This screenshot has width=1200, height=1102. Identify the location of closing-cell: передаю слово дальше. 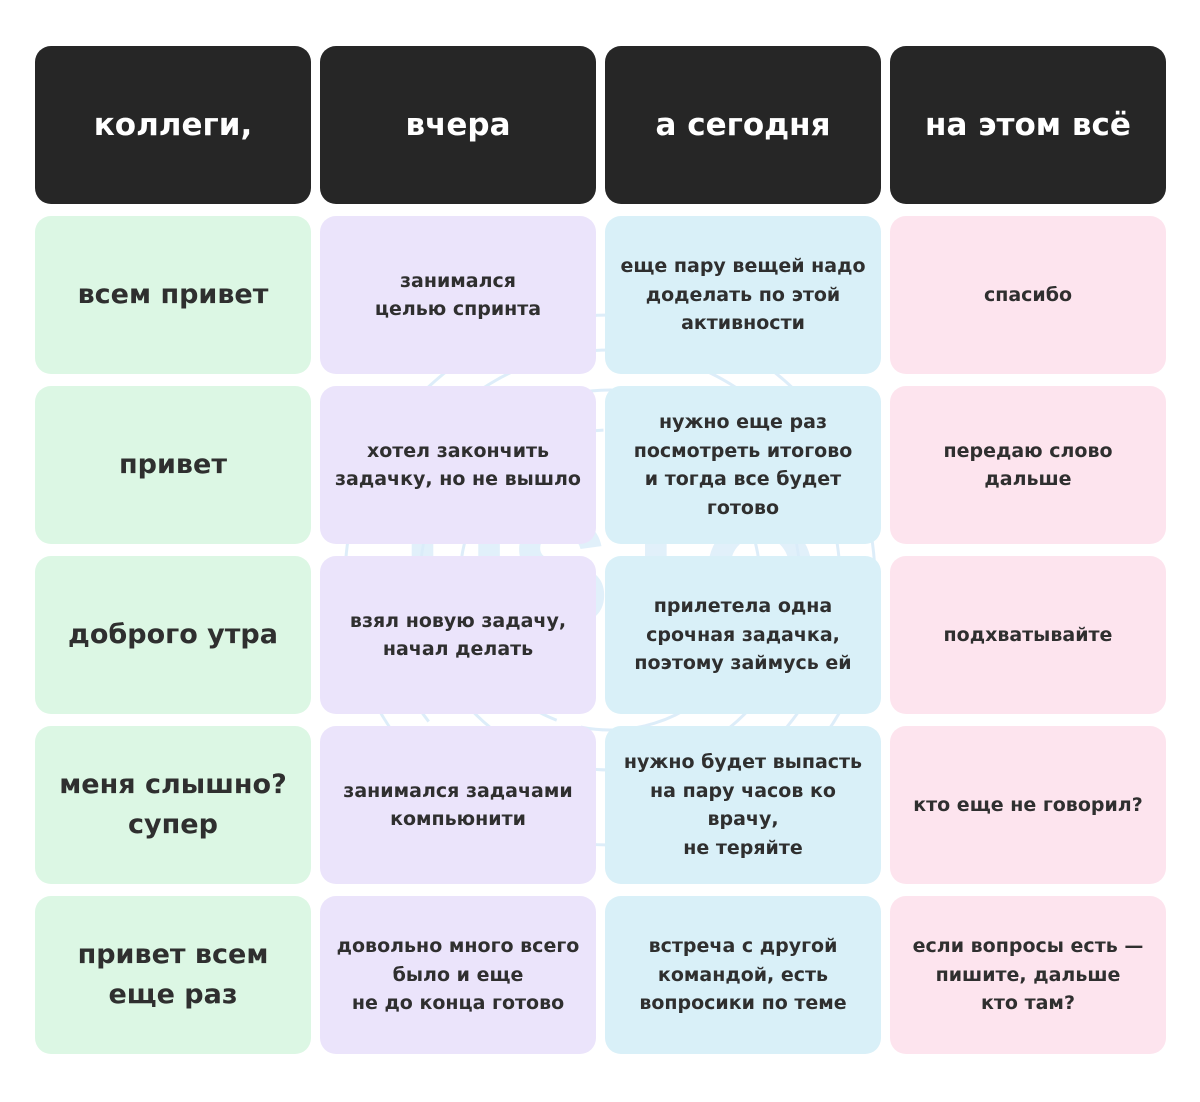
(1028, 465).